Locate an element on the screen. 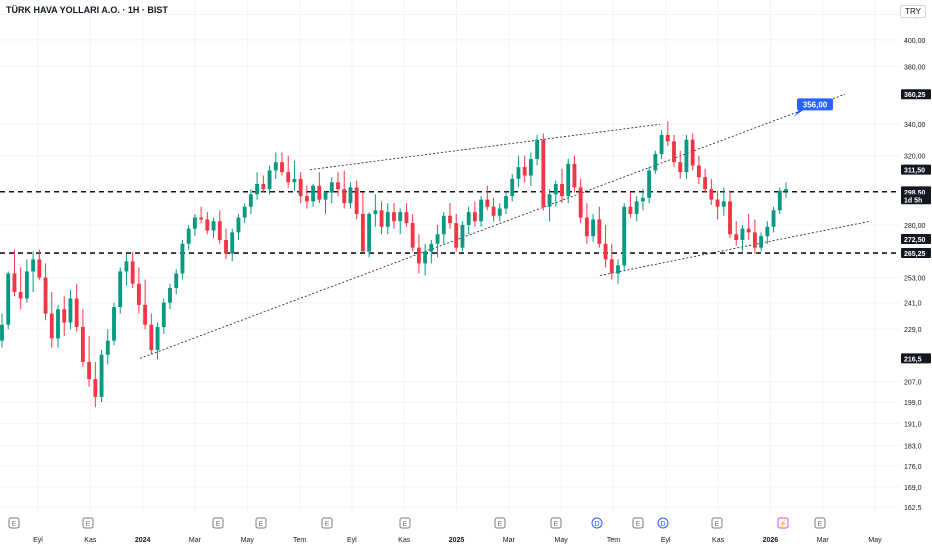  time-tick-label: Eyl is located at coordinates (666, 540).